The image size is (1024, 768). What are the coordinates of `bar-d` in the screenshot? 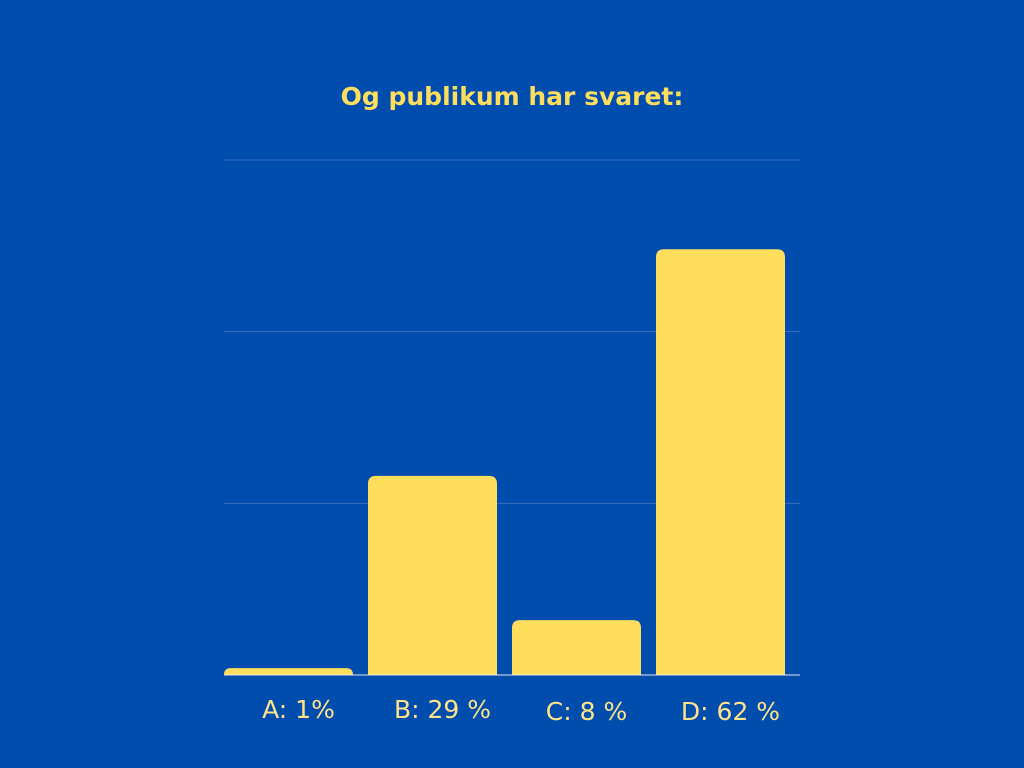 It's located at (720, 462).